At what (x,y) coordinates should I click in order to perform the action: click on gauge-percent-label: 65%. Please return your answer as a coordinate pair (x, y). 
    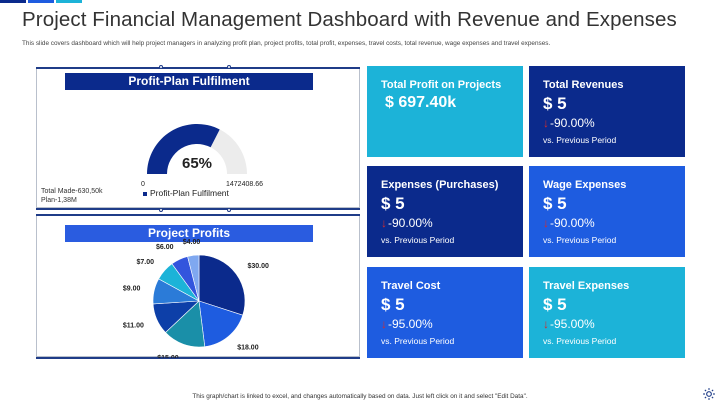
    Looking at the image, I should click on (197, 163).